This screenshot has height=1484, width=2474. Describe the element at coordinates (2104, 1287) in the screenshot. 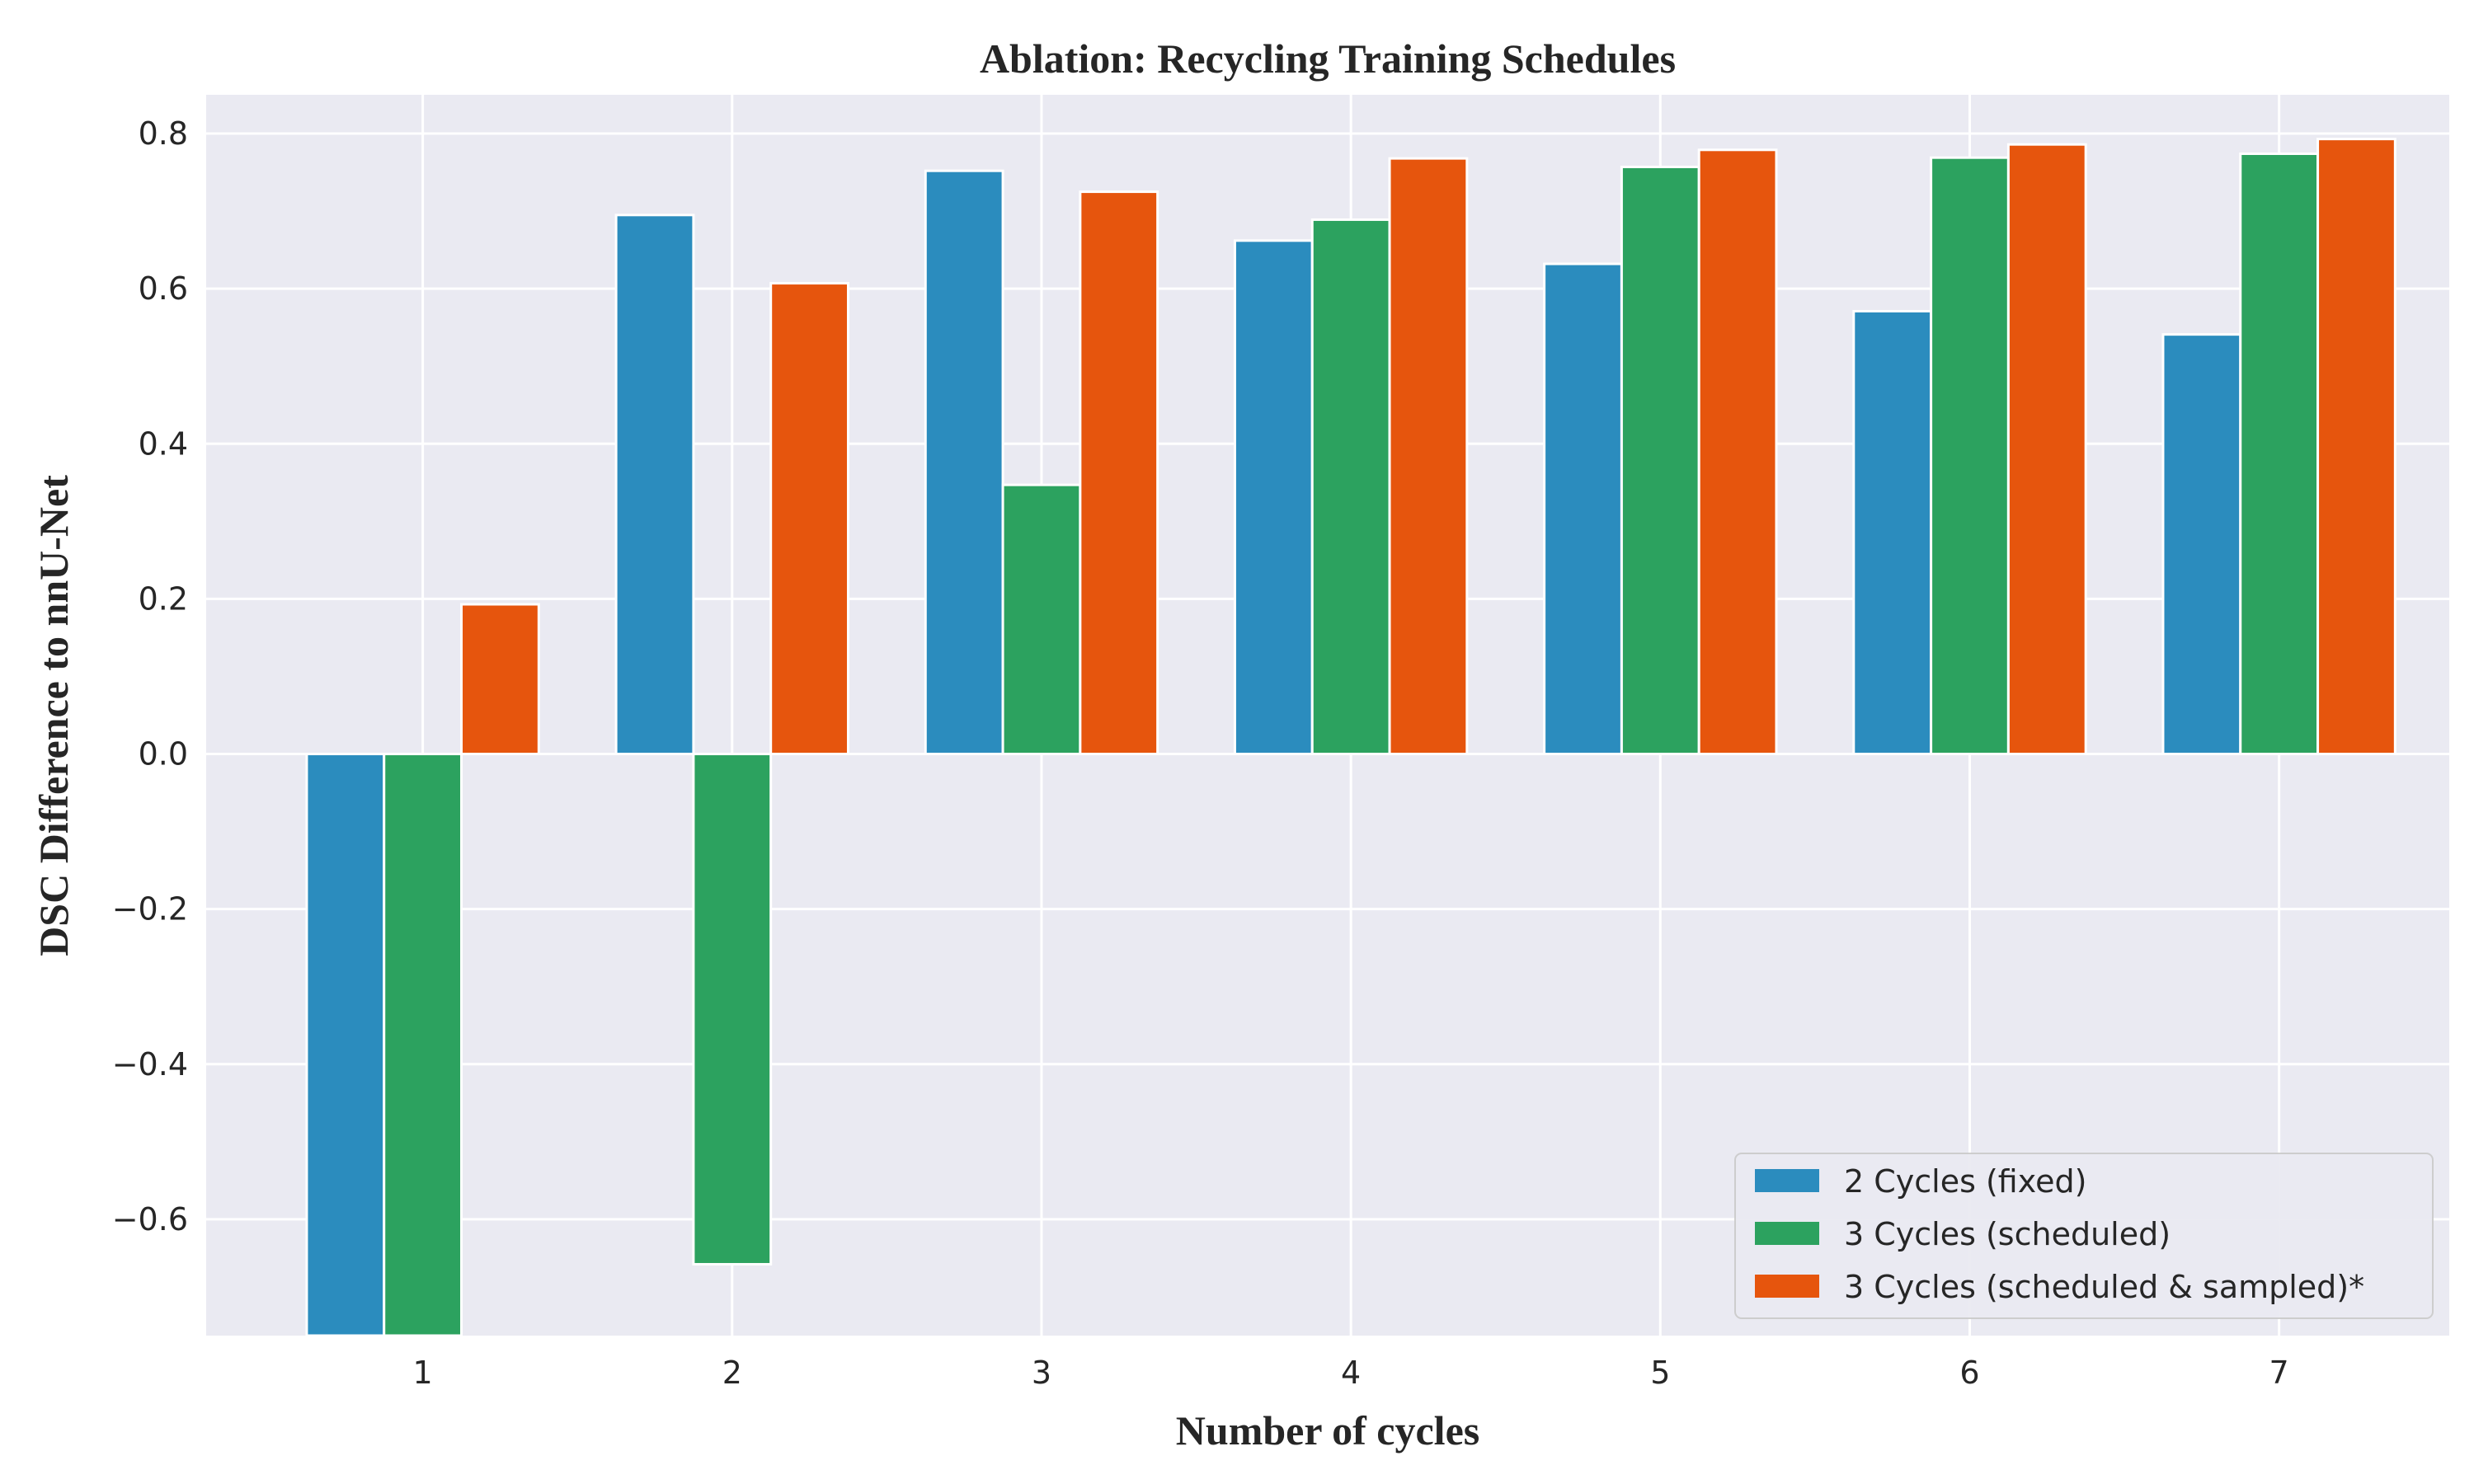

I see `legend-label: 3 Cycles (scheduled & sampled)*` at that location.